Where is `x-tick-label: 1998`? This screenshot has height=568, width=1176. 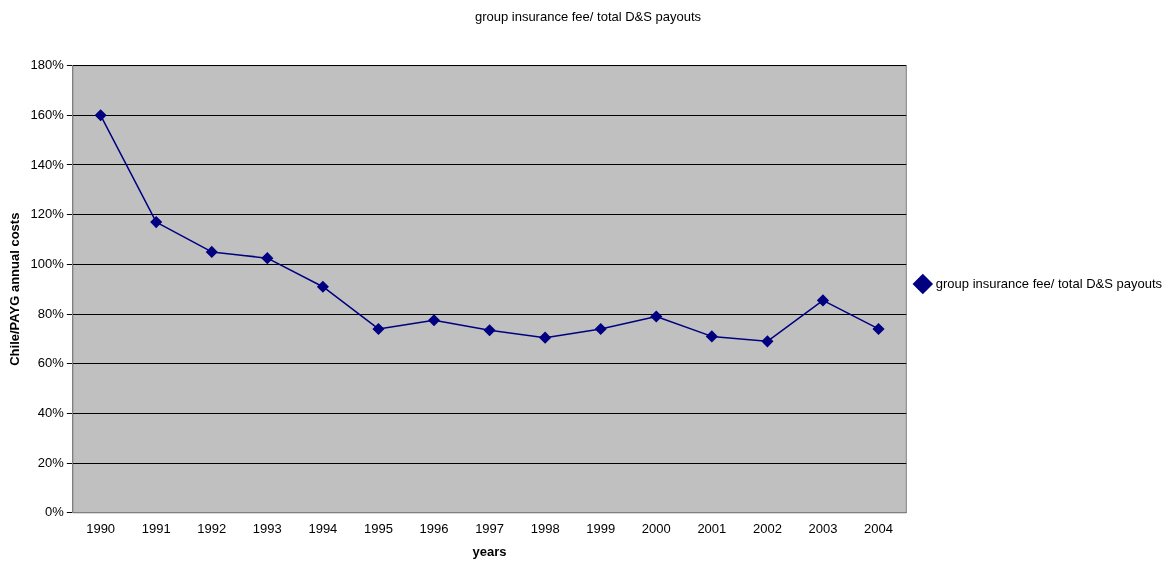 x-tick-label: 1998 is located at coordinates (545, 529).